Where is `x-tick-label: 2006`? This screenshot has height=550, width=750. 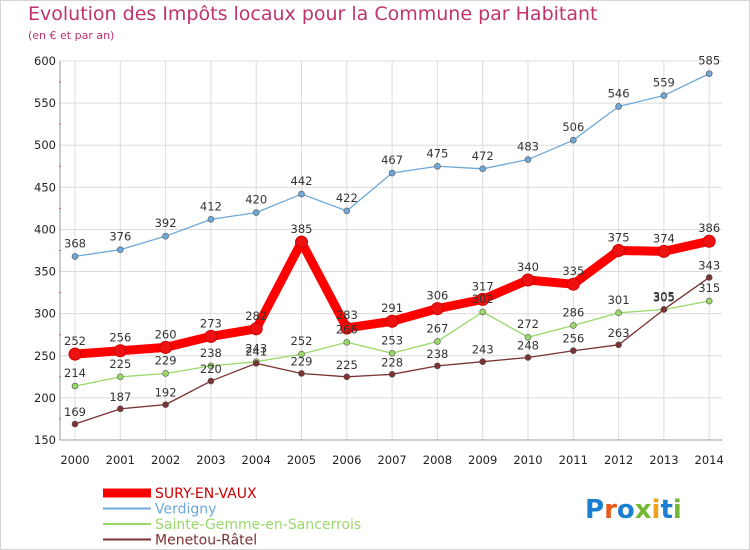
x-tick-label: 2006 is located at coordinates (346, 460).